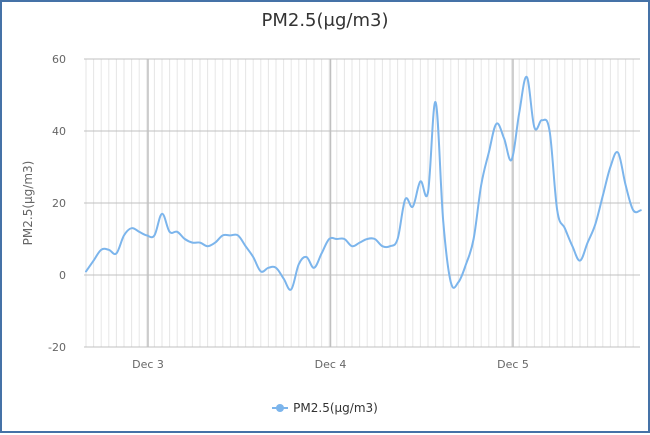 Image resolution: width=650 pixels, height=435 pixels. I want to click on chart-title: PM2.5(μg/m3), so click(325, 20).